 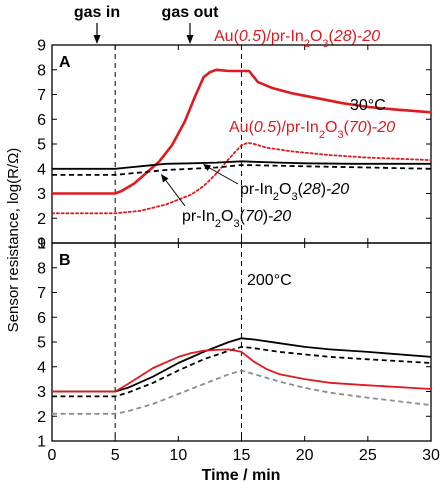 What do you see at coordinates (242, 455) in the screenshot?
I see `x-tick-label: 15` at bounding box center [242, 455].